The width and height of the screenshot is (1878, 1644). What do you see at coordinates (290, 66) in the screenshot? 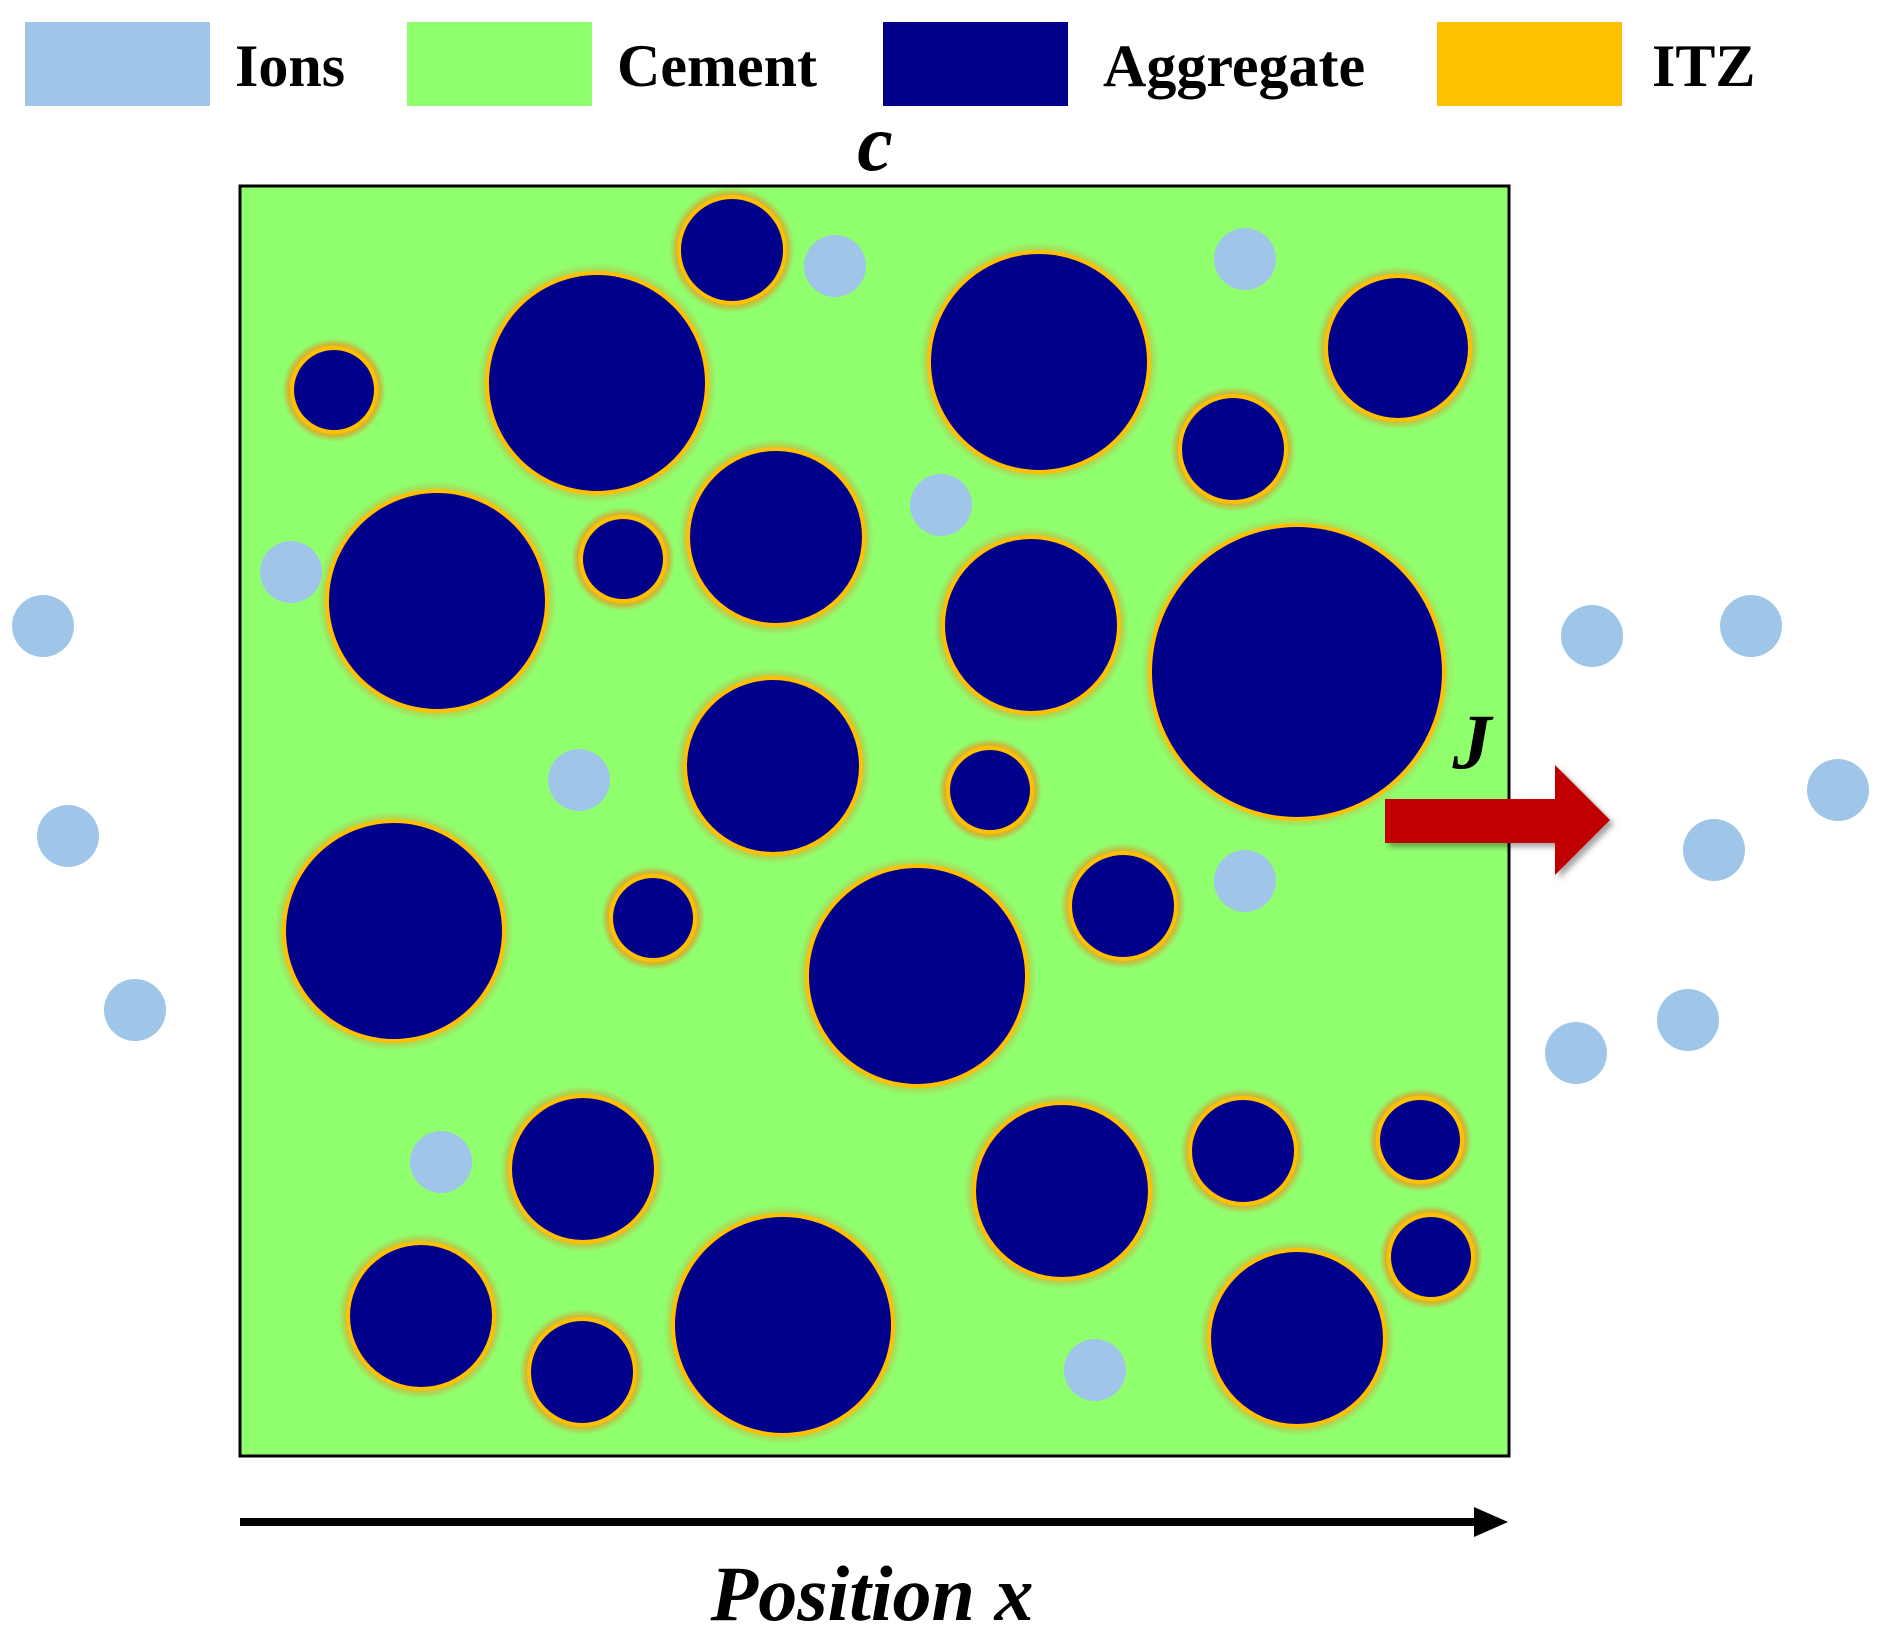
I see `legend-label-ions: Ions` at bounding box center [290, 66].